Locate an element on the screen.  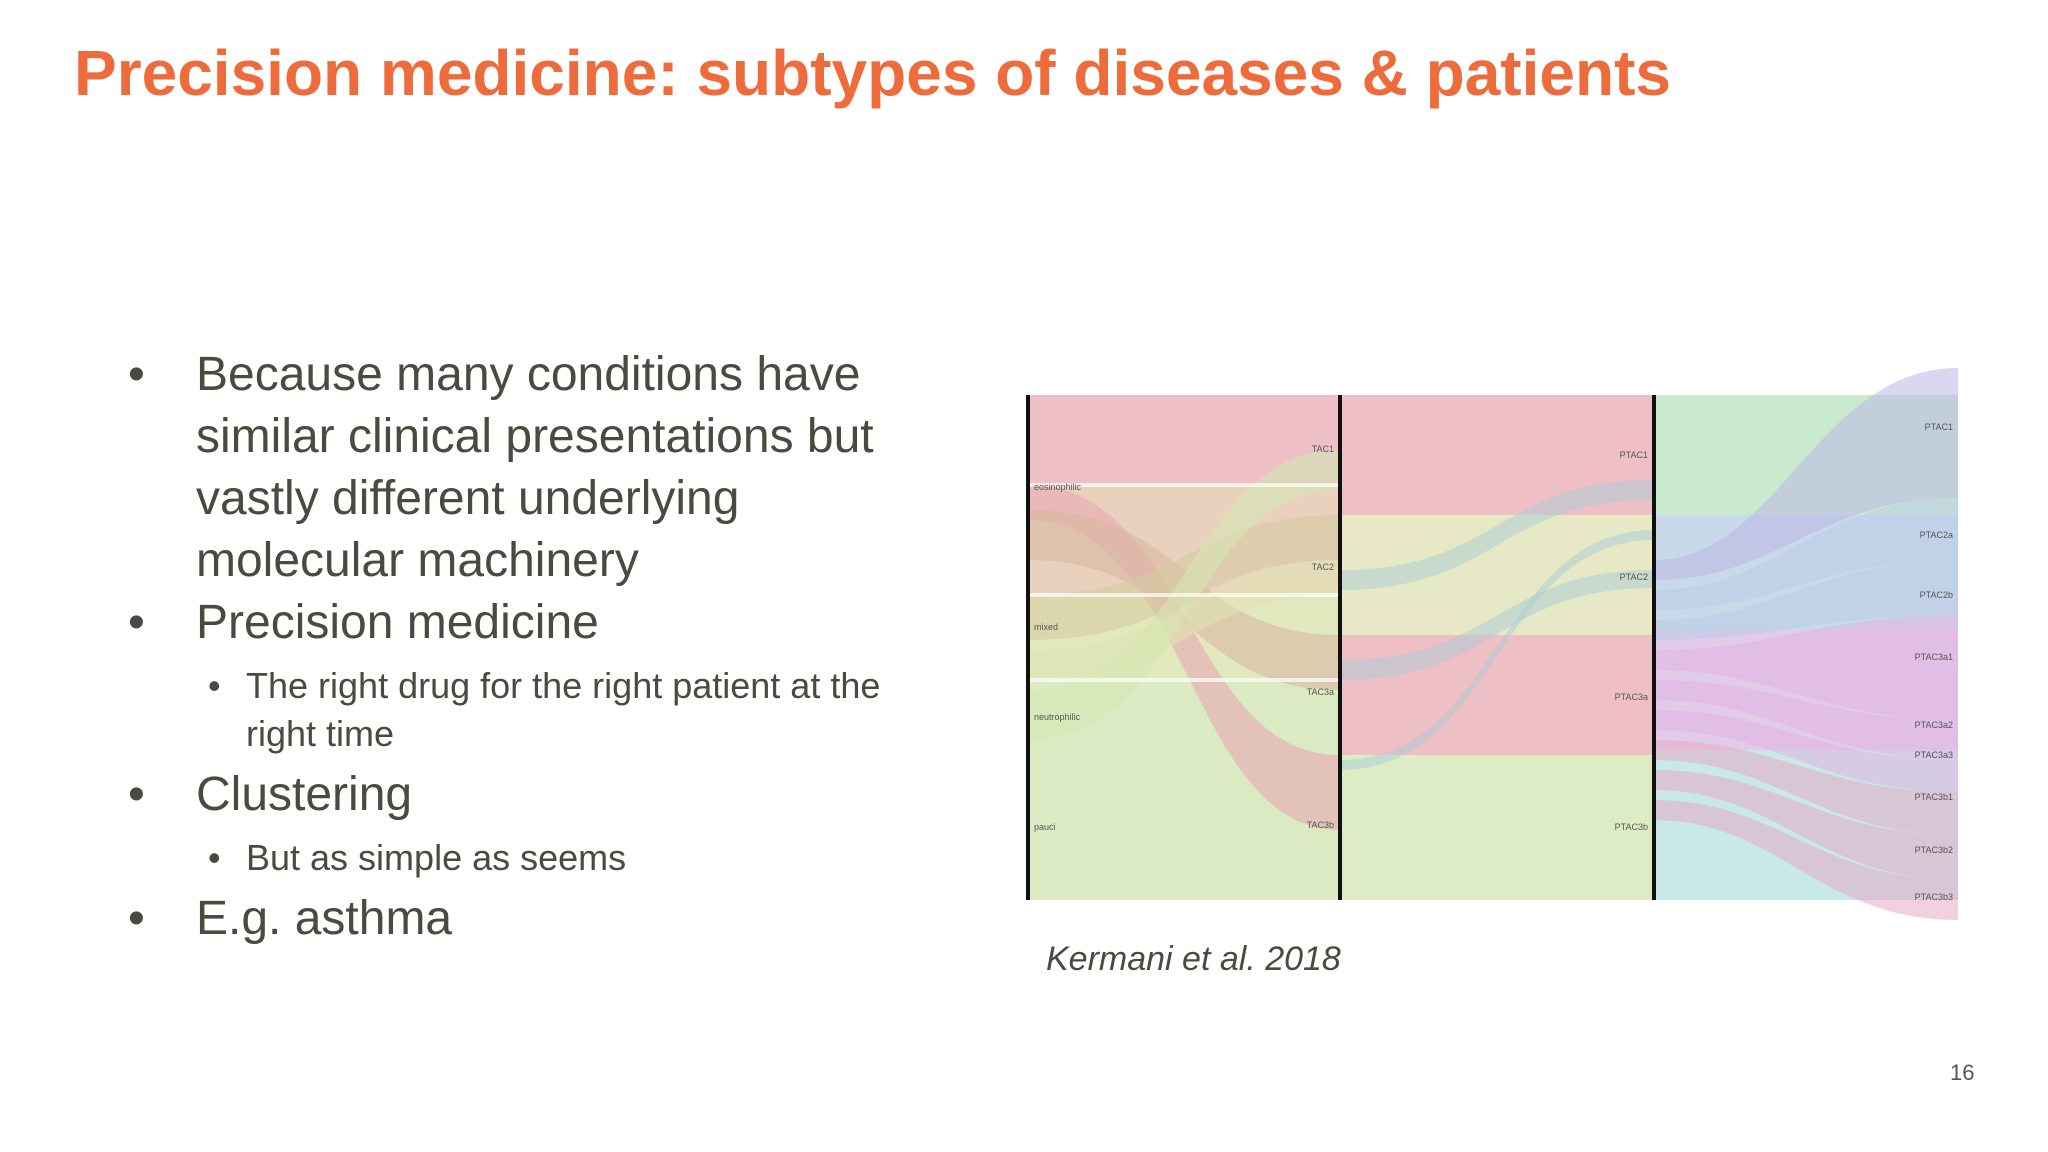
sankey-node-label: PTAC2 is located at coordinates (1634, 577).